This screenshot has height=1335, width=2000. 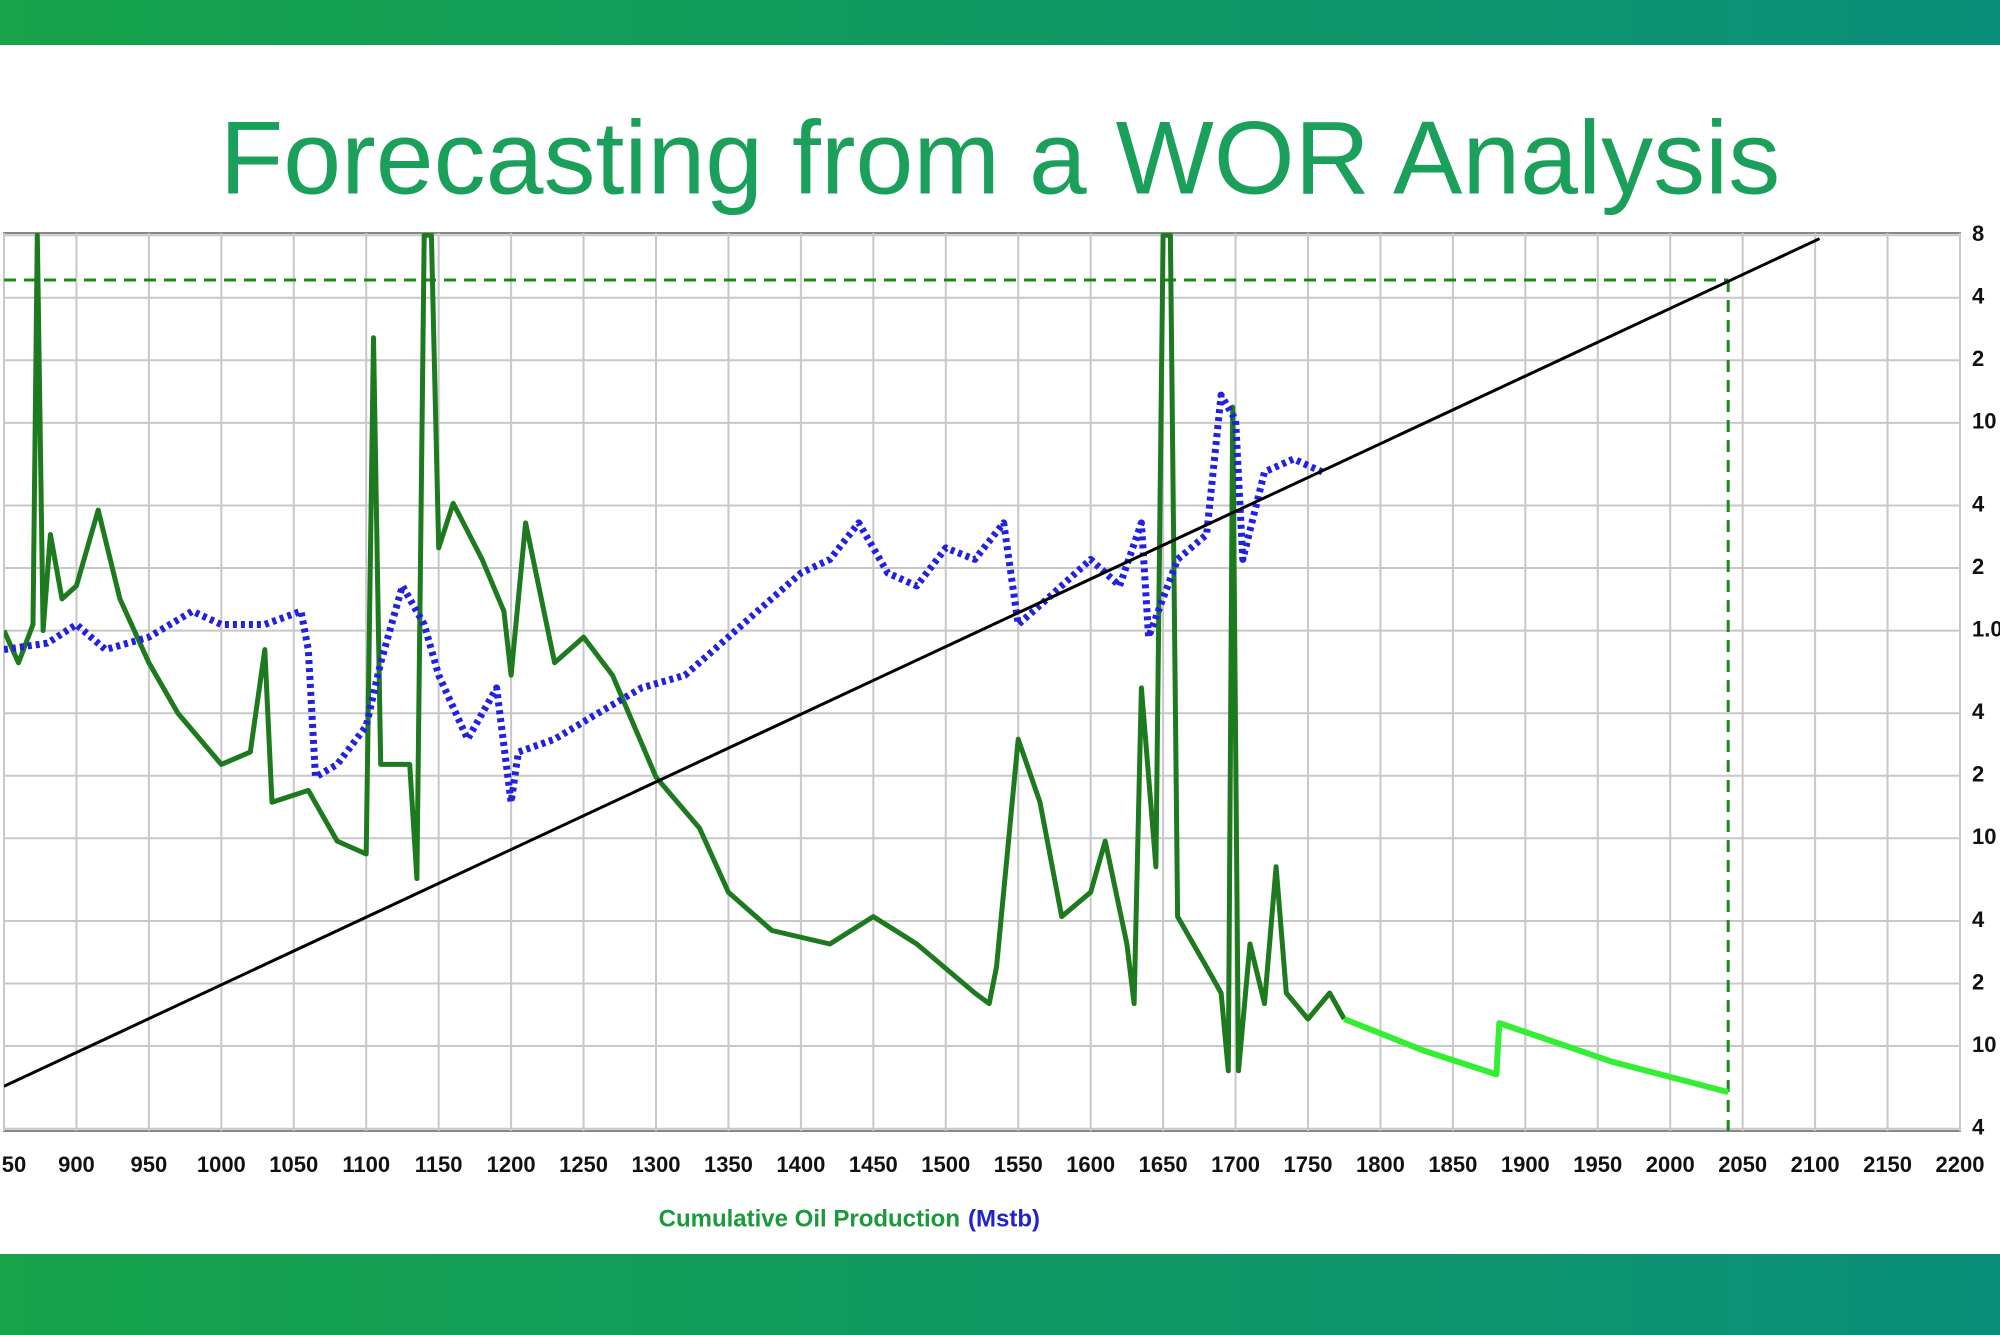 What do you see at coordinates (1986, 628) in the screenshot?
I see `y-tick-label: 1.0` at bounding box center [1986, 628].